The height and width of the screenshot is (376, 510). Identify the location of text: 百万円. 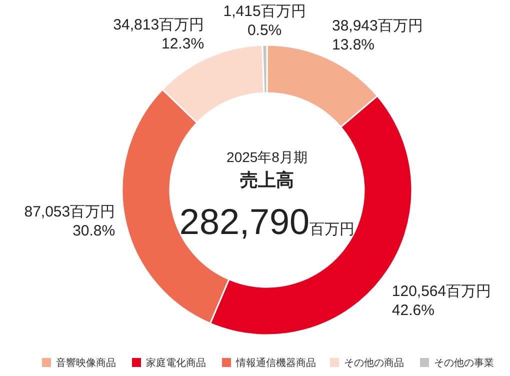
(332, 229).